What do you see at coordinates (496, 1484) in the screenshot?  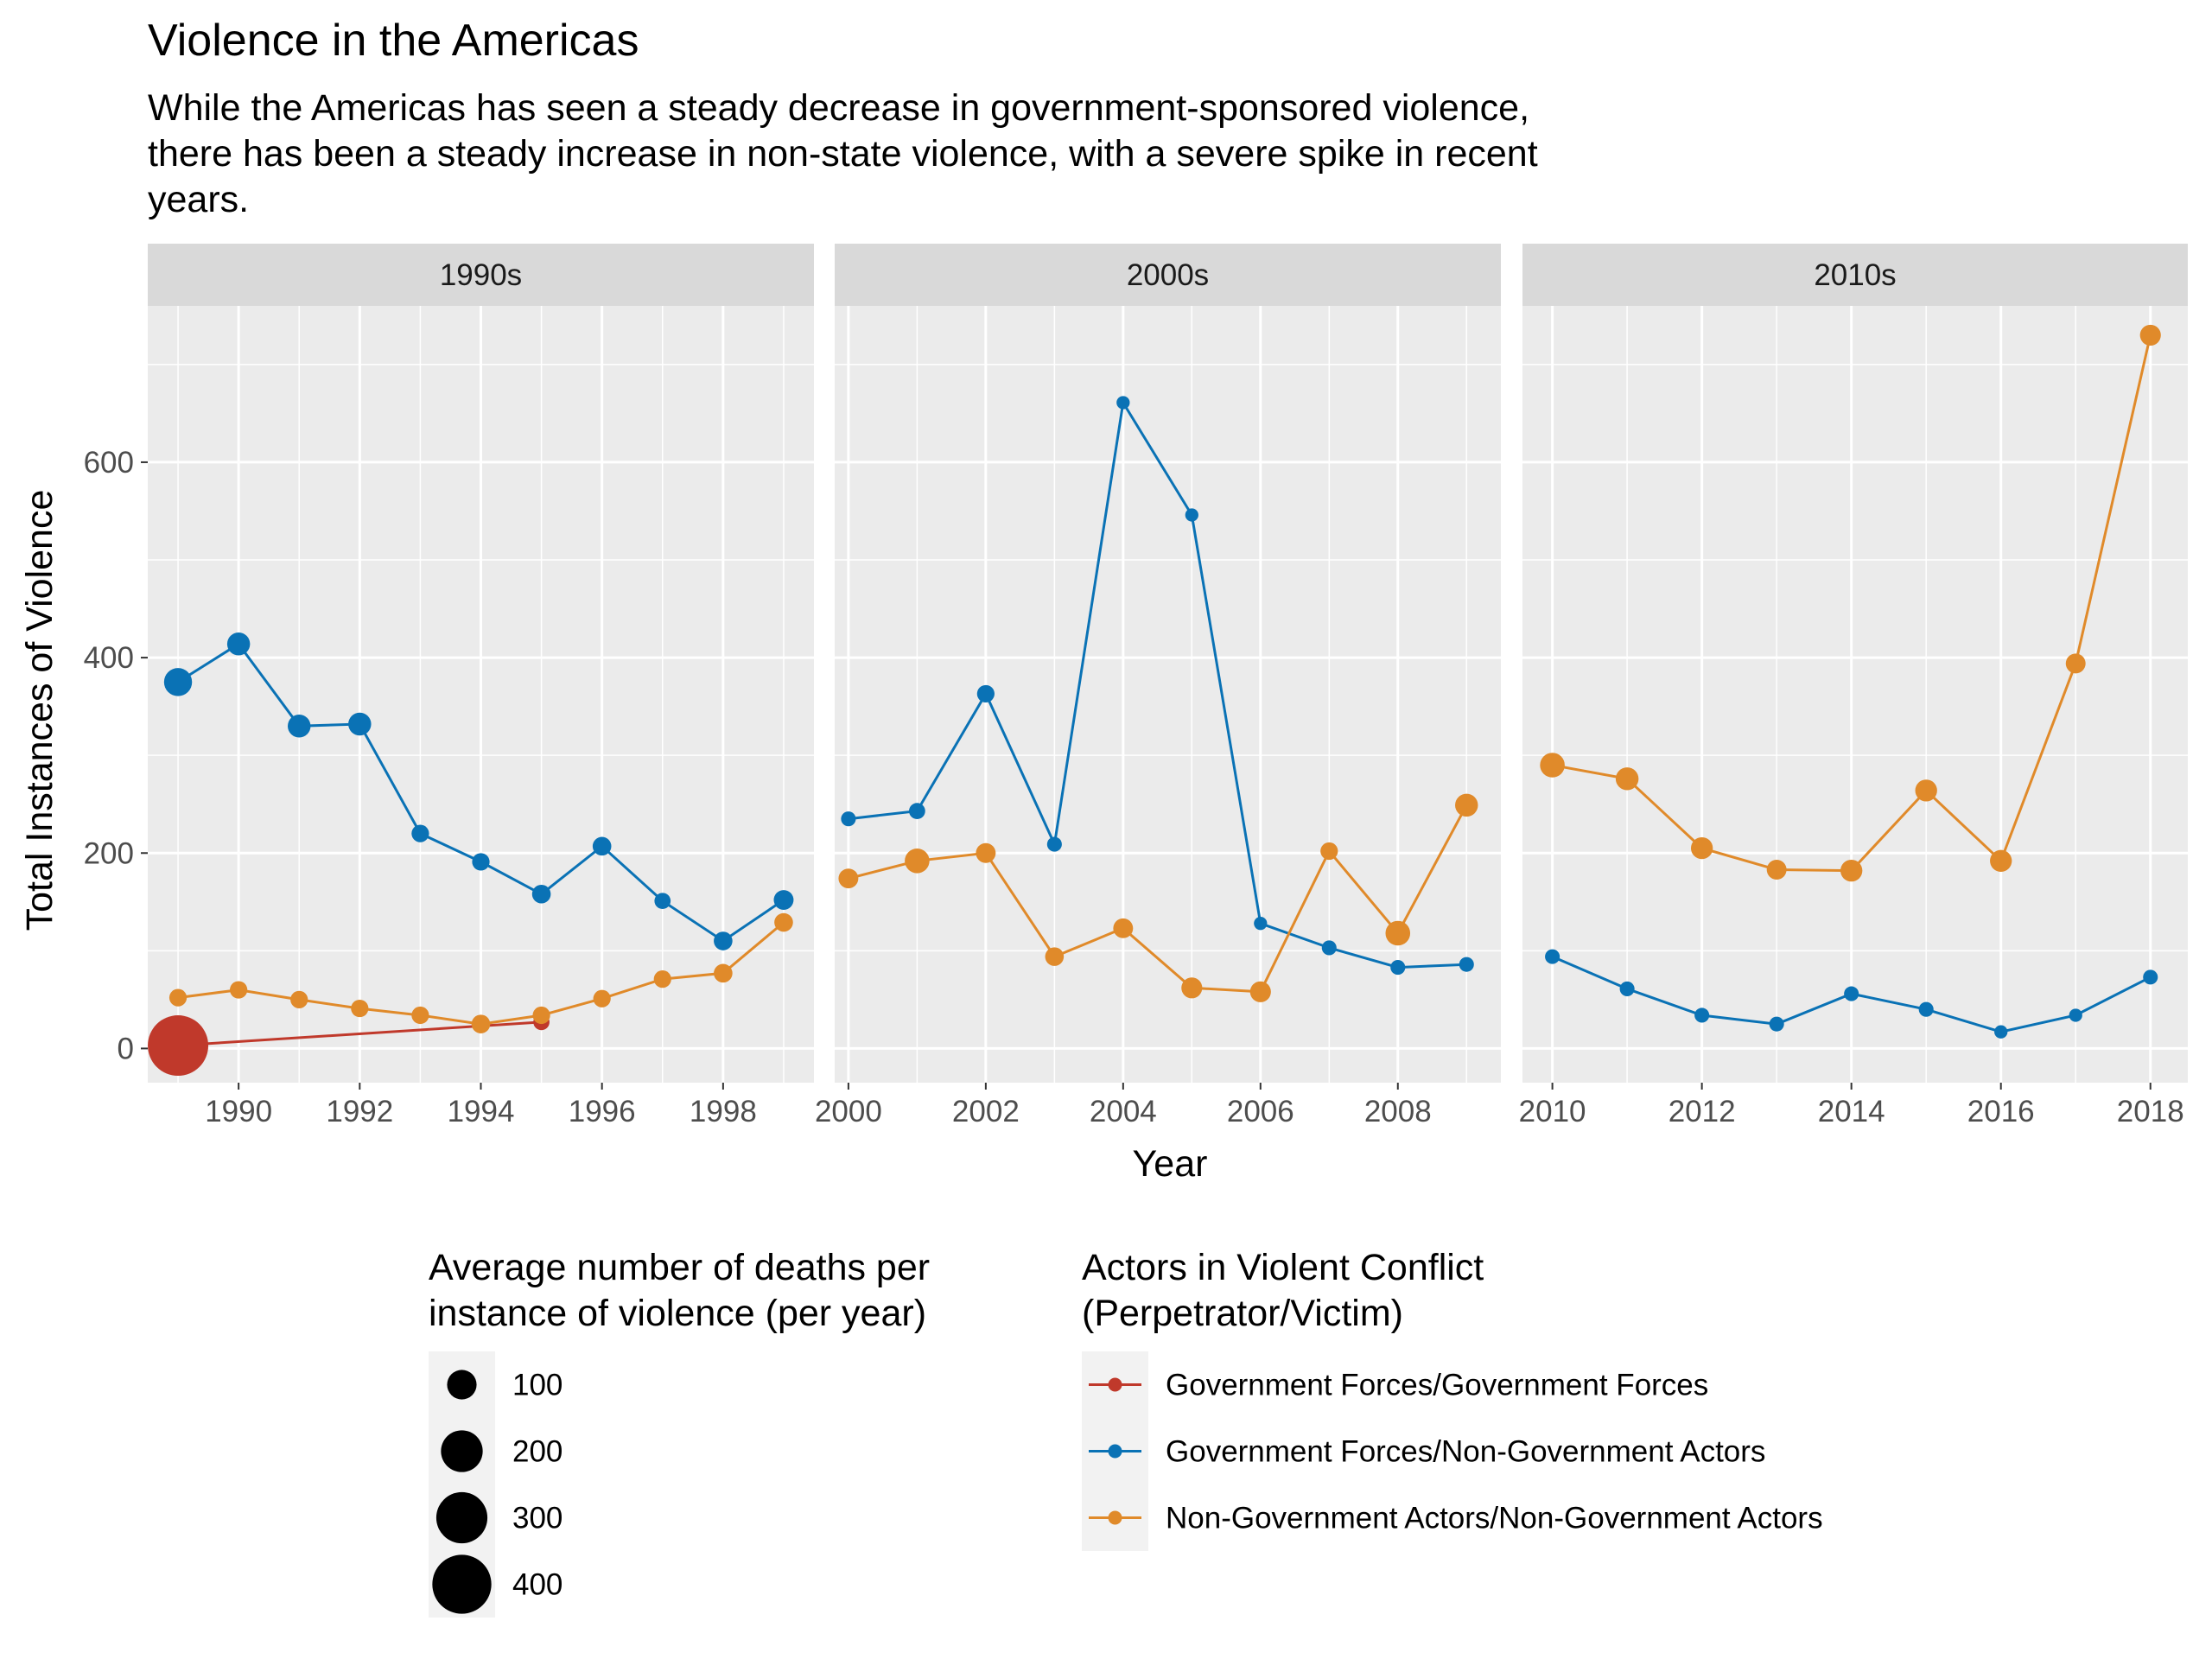 I see `size-legend-keys: 100 200 300 400` at bounding box center [496, 1484].